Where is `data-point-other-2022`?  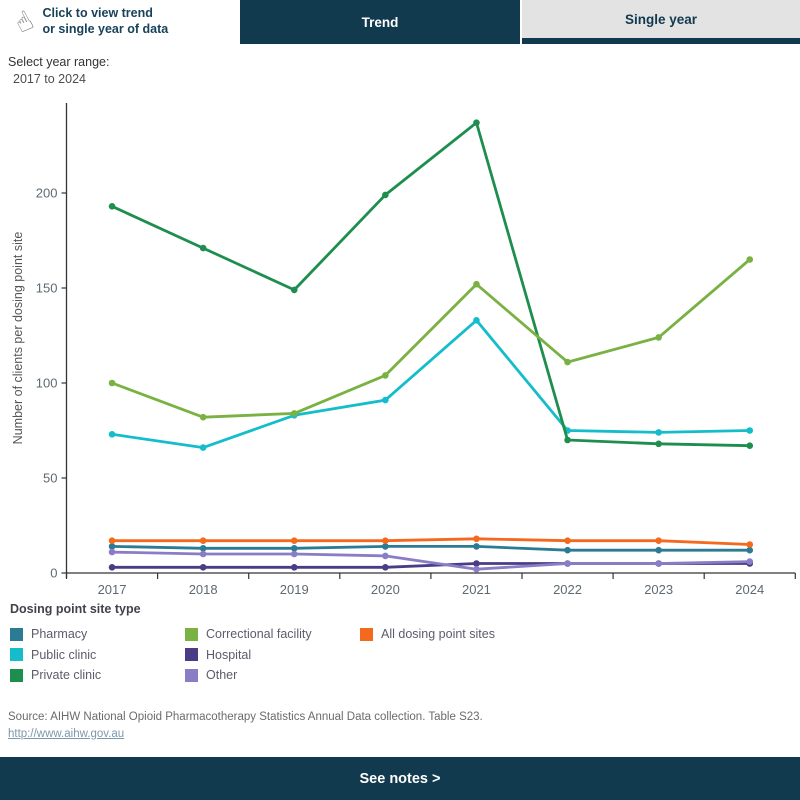
data-point-other-2022 is located at coordinates (567, 563).